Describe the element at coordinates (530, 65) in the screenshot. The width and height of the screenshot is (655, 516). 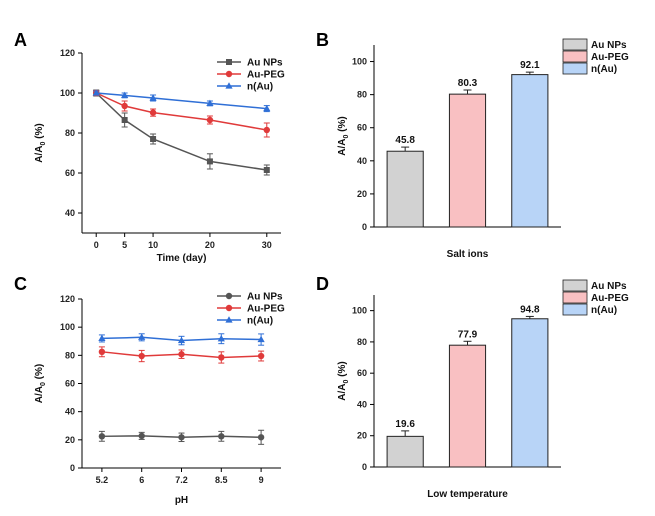
I see `data-label-n-au: 92.1` at that location.